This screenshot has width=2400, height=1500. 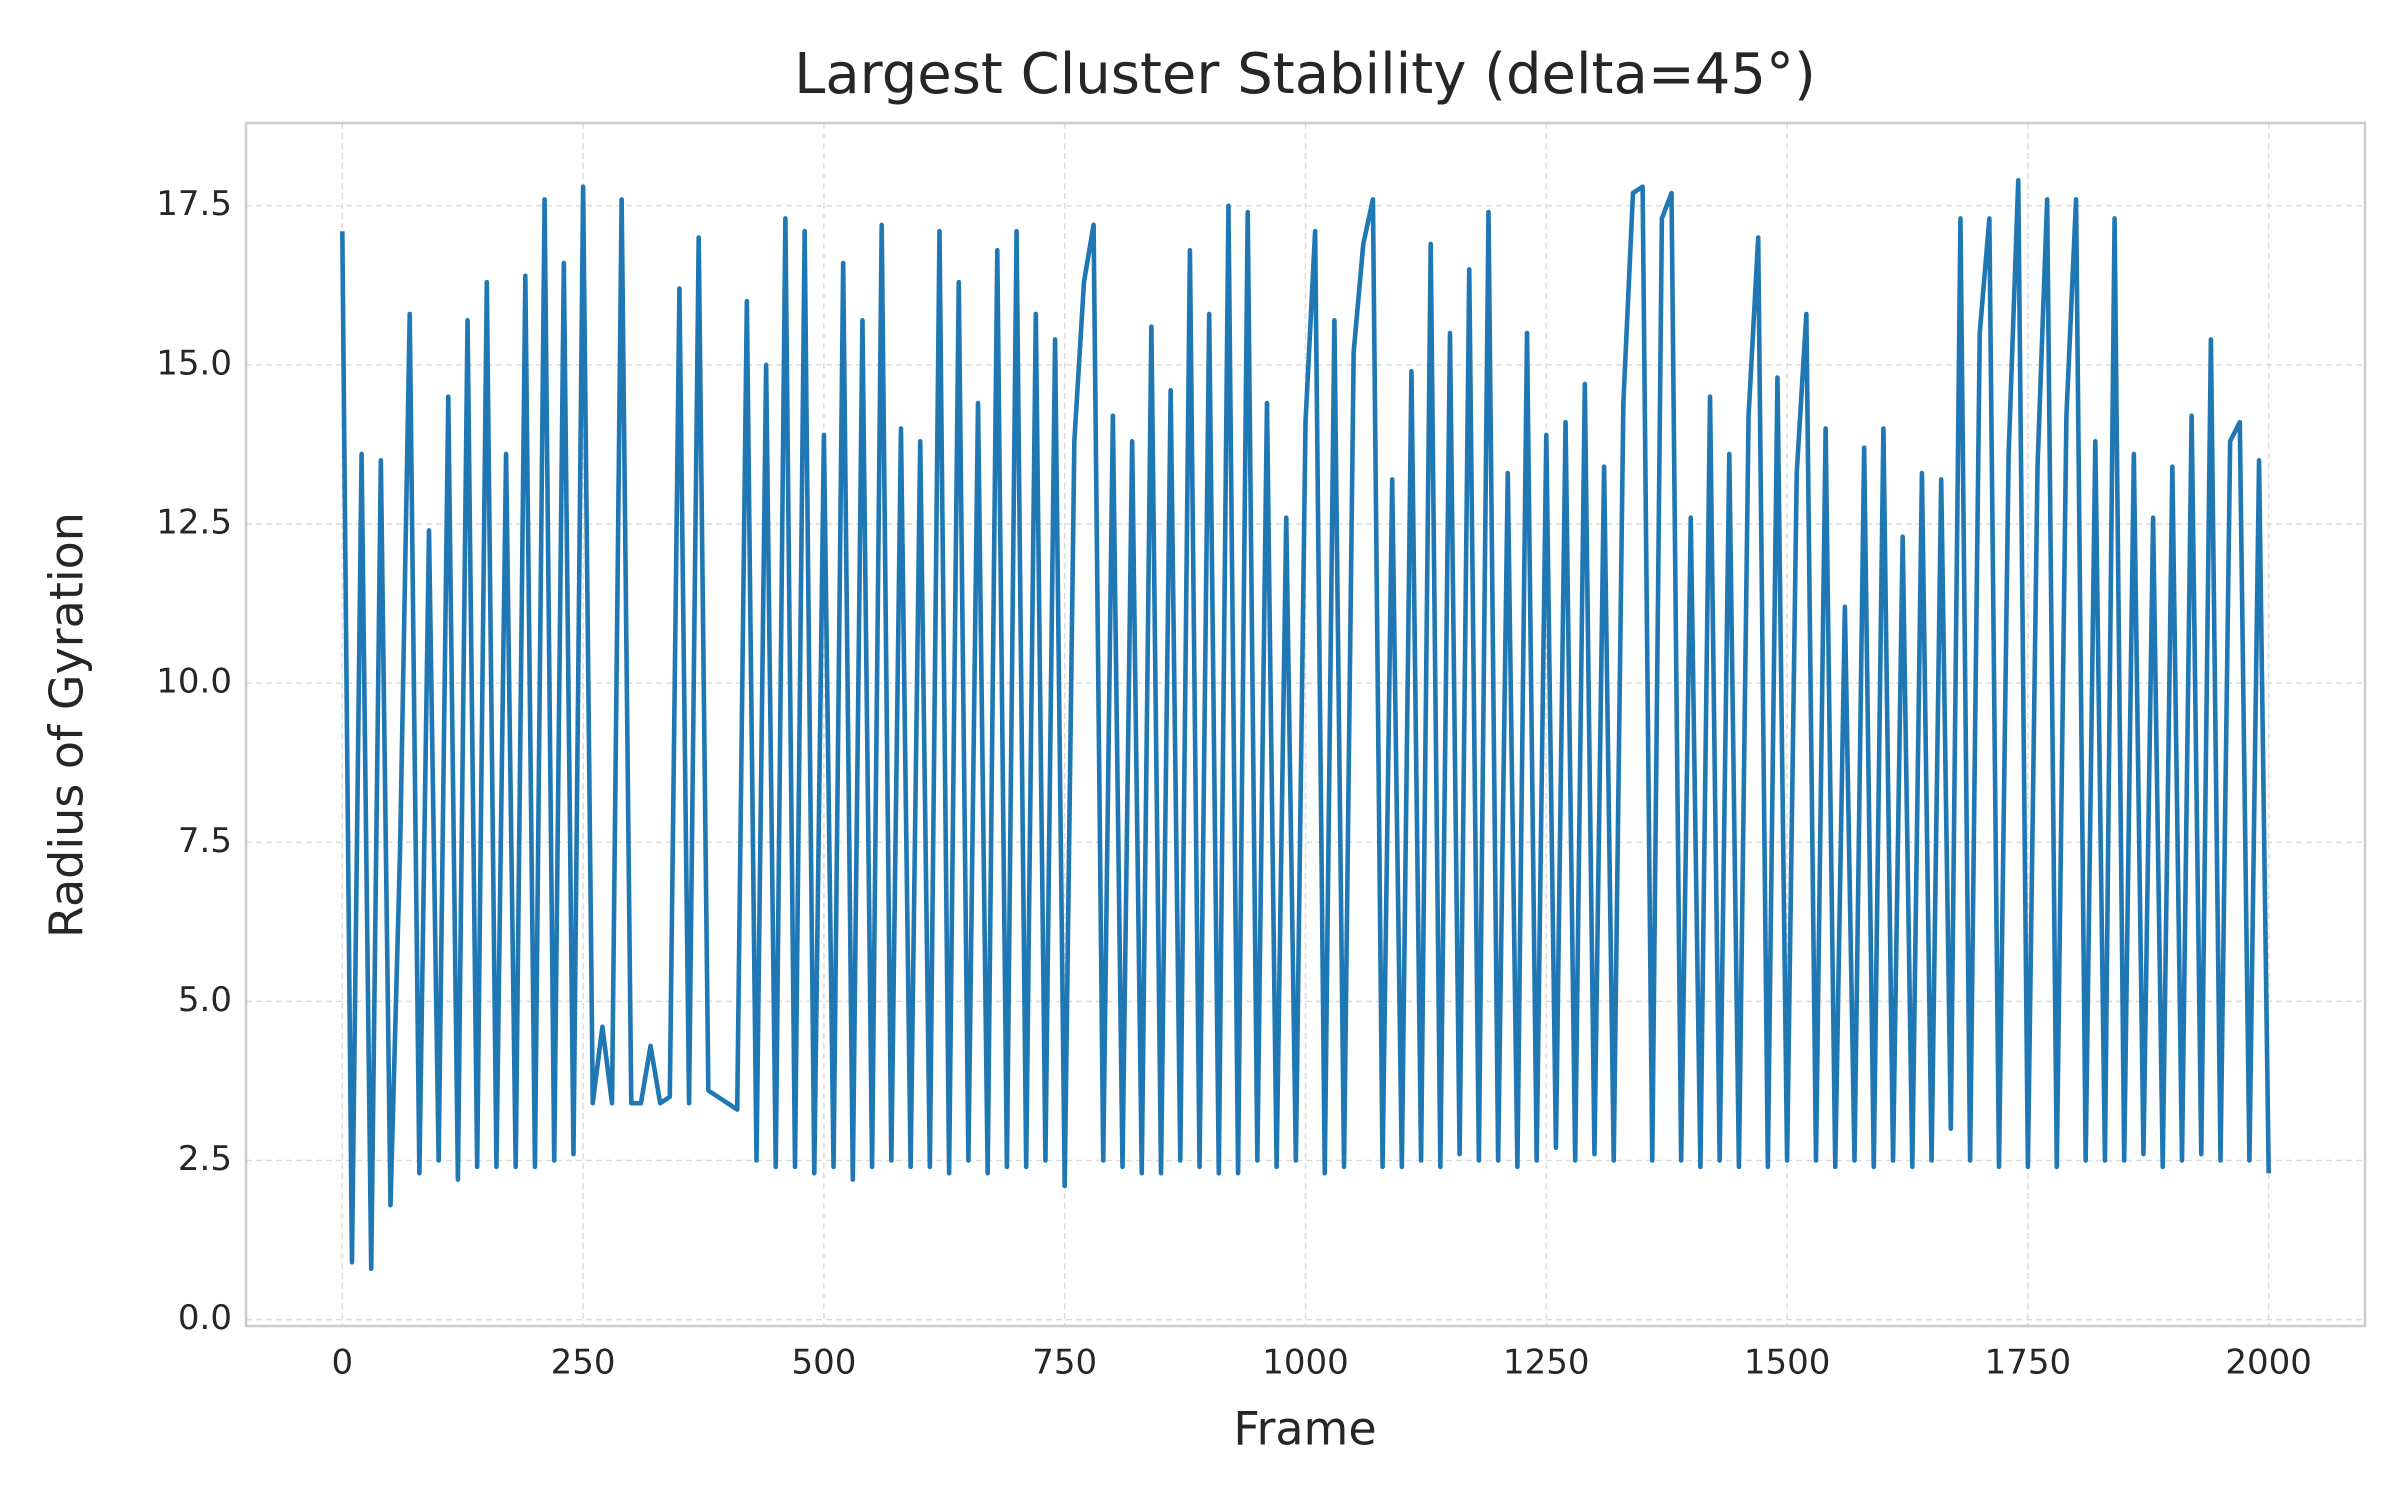 What do you see at coordinates (2028, 1363) in the screenshot?
I see `x-tick-label: 1750` at bounding box center [2028, 1363].